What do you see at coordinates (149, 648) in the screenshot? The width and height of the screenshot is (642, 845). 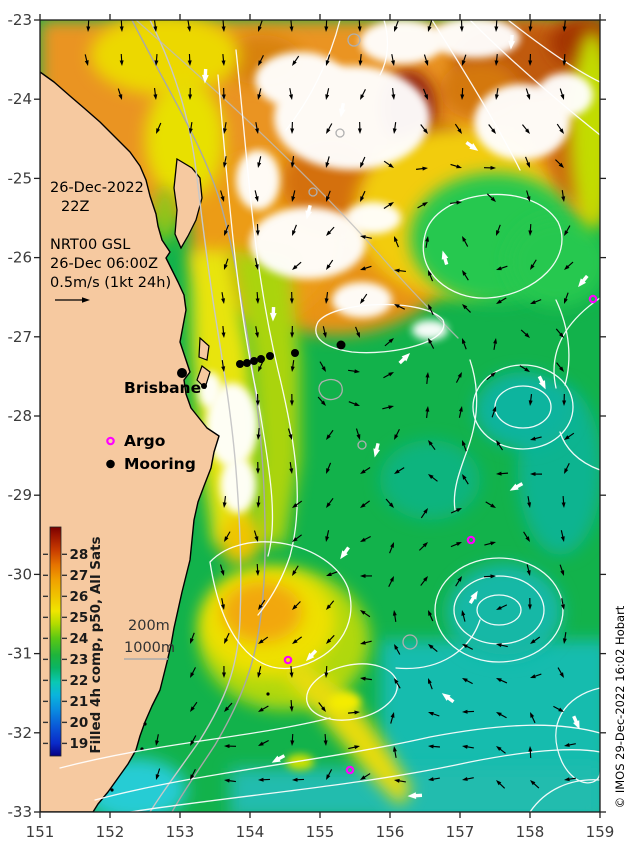 I see `depth-1000-label: 1000m` at bounding box center [149, 648].